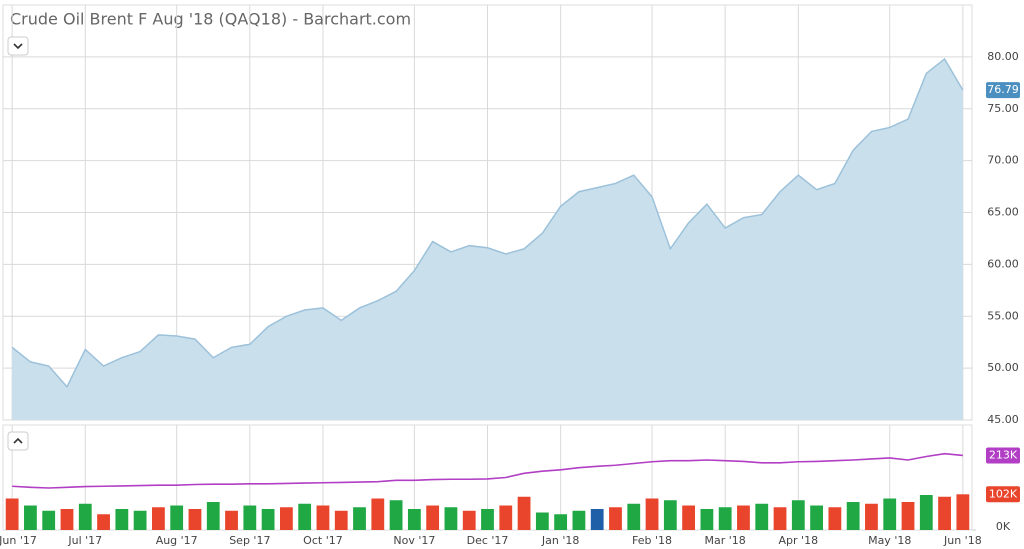 Image resolution: width=1024 pixels, height=549 pixels. What do you see at coordinates (1003, 315) in the screenshot?
I see `y-tick-label: 55.00` at bounding box center [1003, 315].